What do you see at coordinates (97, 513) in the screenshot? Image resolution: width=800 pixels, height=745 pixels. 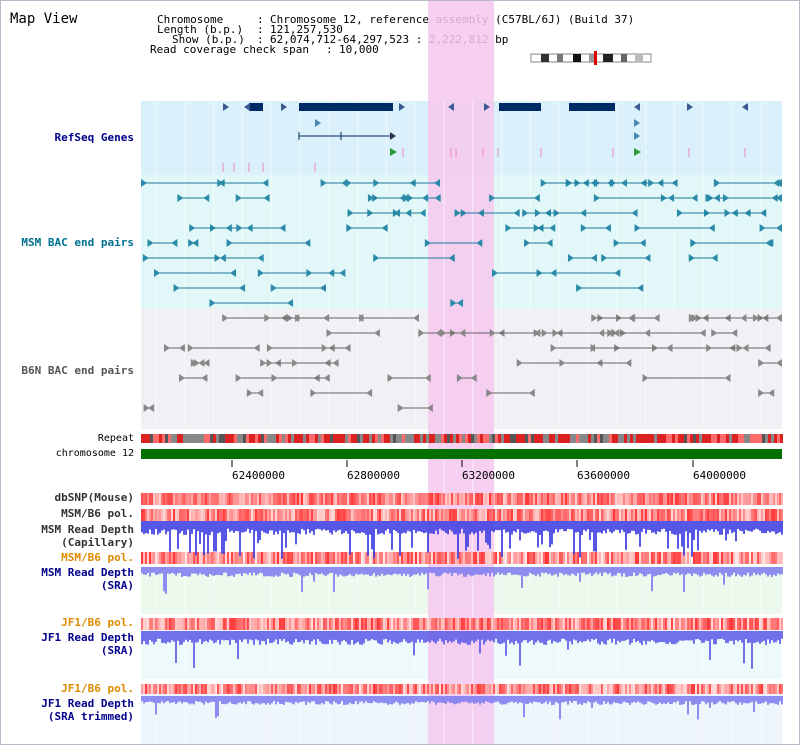 I see `msm-b6-pol-label-1: MSM/B6 pol.` at bounding box center [97, 513].